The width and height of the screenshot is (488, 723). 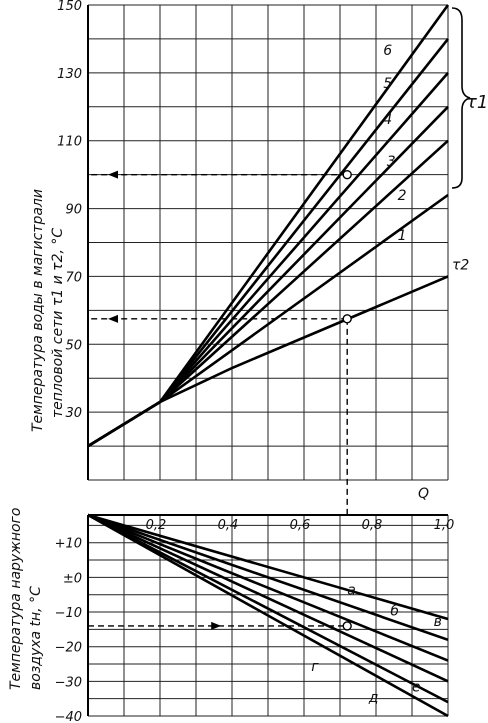 I want to click on bottom-series-label-б: б, so click(x=394, y=612).